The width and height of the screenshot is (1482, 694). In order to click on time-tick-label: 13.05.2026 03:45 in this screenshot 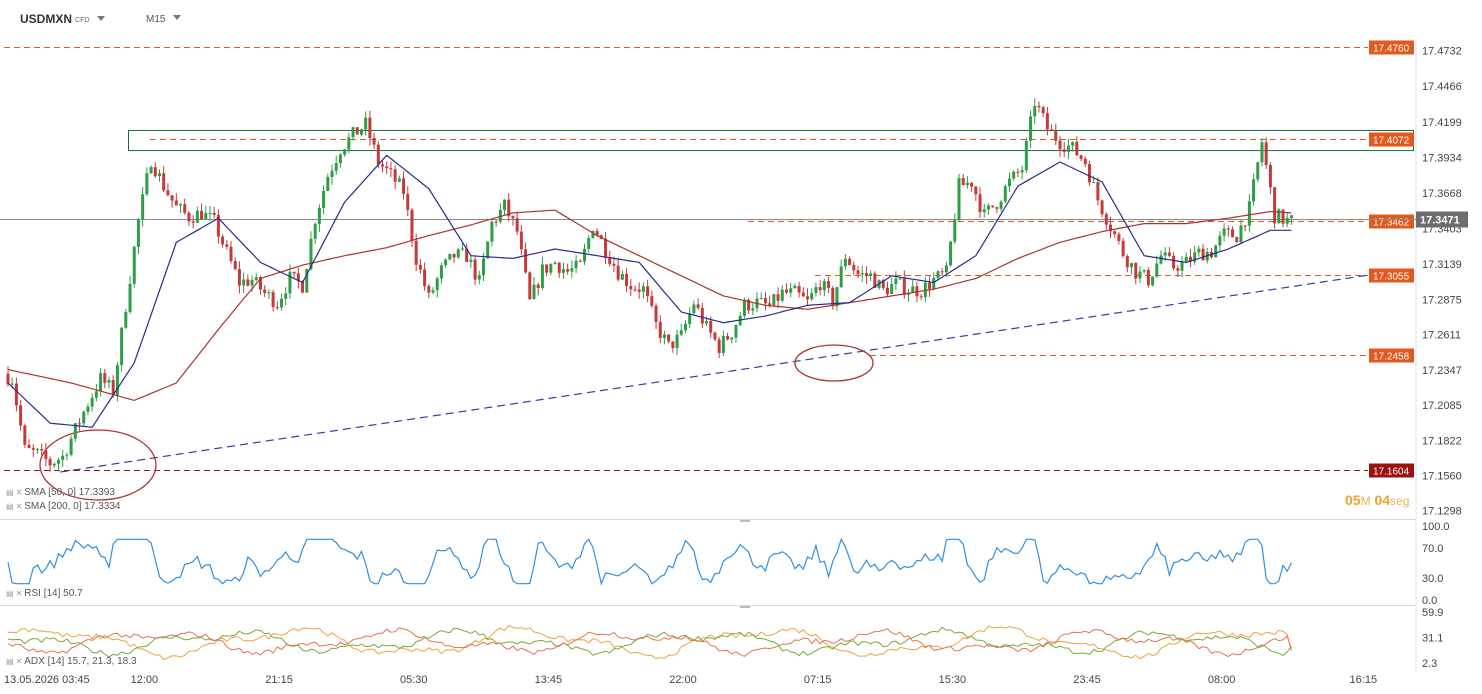, I will do `click(47, 680)`.